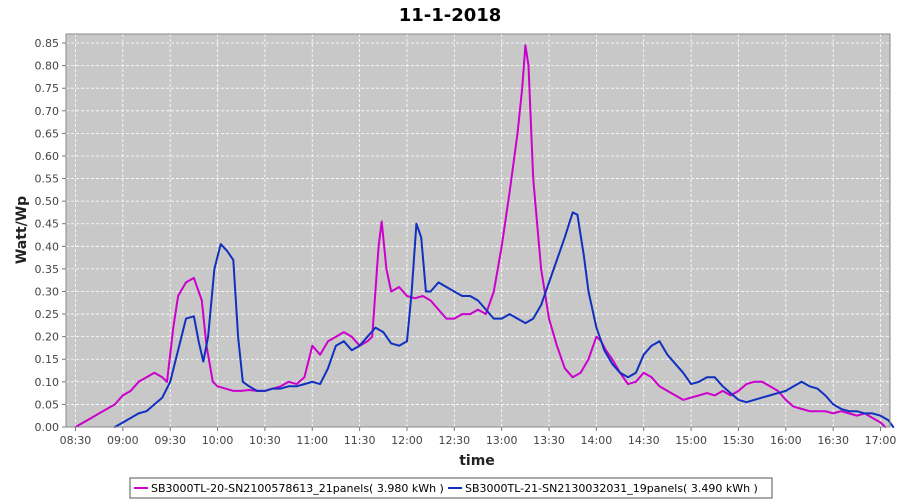 The width and height of the screenshot is (900, 500). Describe the element at coordinates (47, 337) in the screenshot. I see `y-tick-label: 0.20` at that location.